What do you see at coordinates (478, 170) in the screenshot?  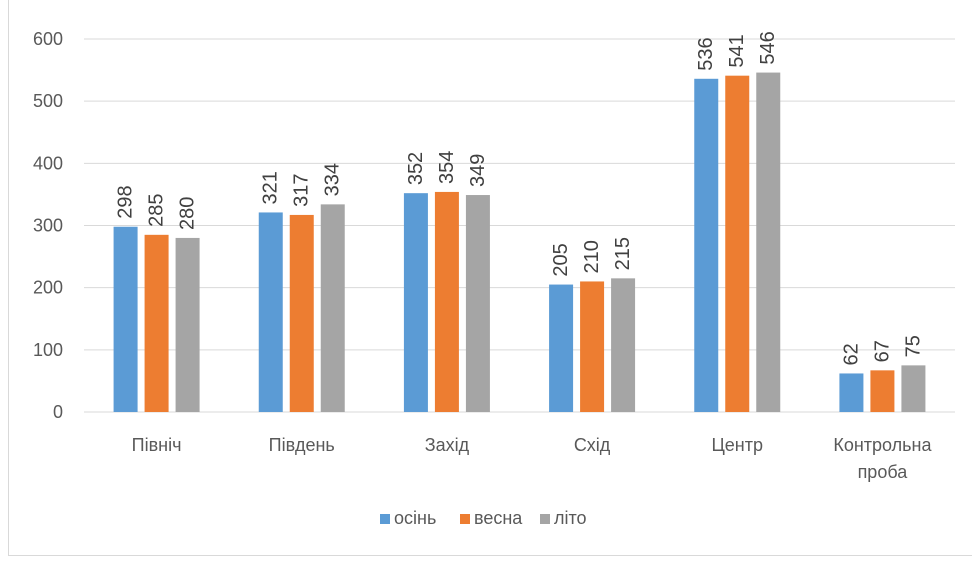 I see `data-label: 349` at bounding box center [478, 170].